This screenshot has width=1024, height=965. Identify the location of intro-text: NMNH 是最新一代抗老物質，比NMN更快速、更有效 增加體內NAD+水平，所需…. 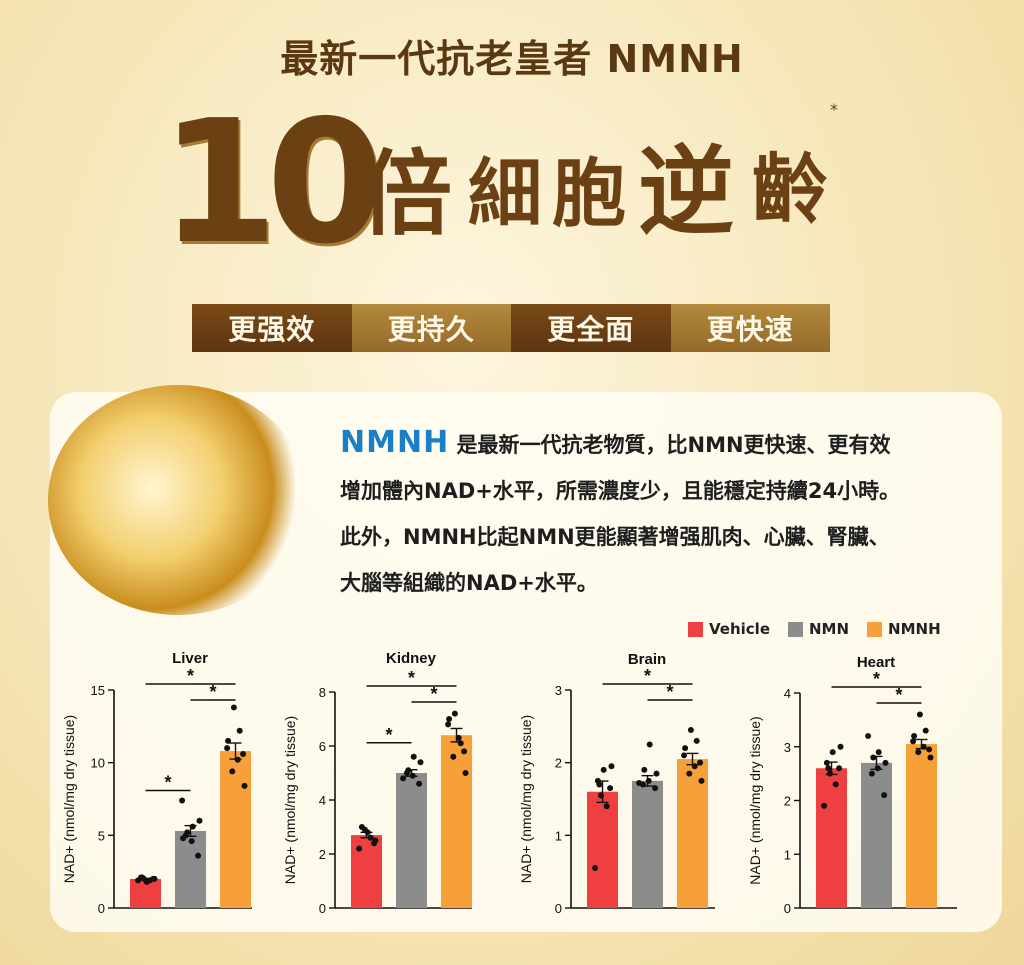
(660, 513).